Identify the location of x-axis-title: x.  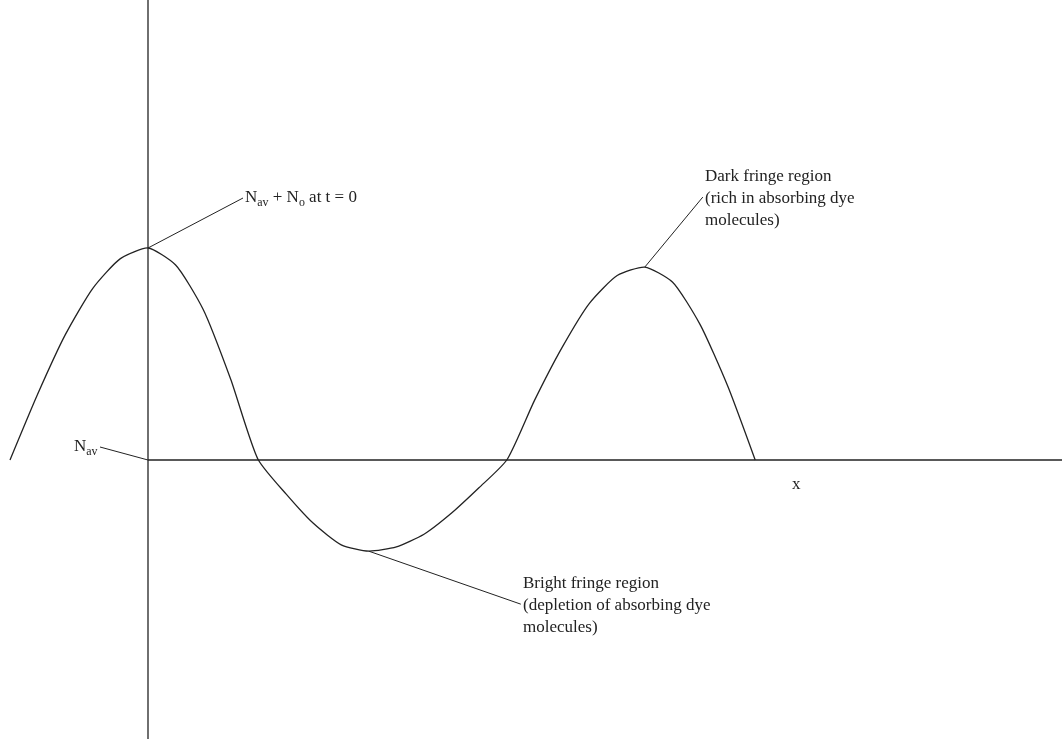
(796, 483).